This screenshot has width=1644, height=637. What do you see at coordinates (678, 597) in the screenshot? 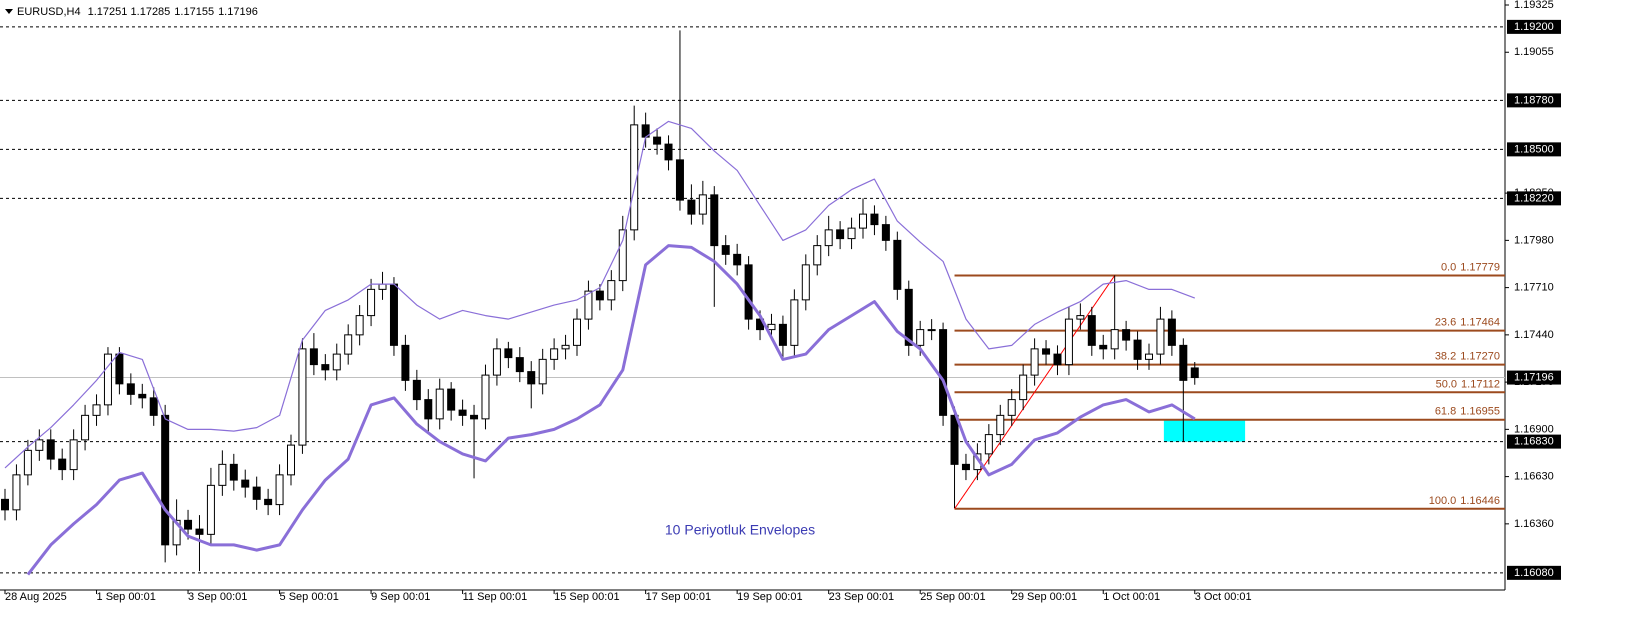
I see `x-tick-label: 17 Sep 00:01` at bounding box center [678, 597].